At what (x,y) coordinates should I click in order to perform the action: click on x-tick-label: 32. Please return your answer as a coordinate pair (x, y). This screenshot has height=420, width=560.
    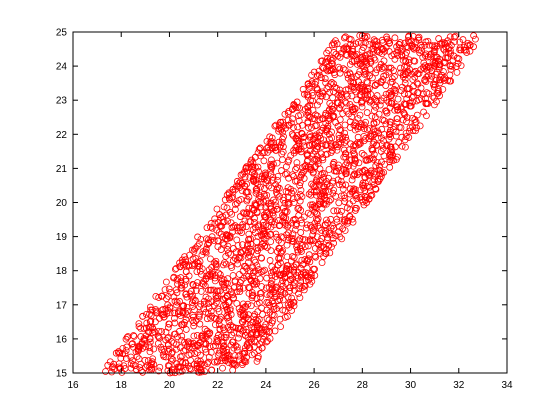
    Looking at the image, I should click on (459, 385).